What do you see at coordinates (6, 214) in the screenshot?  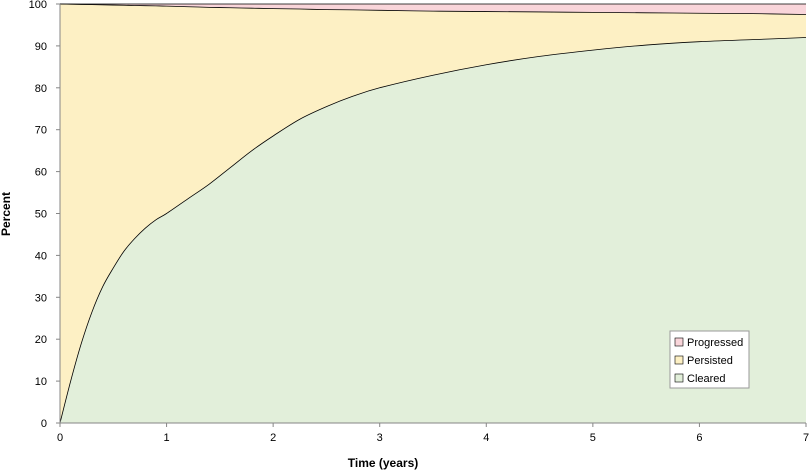 I see `y-axis-title: Percent` at bounding box center [6, 214].